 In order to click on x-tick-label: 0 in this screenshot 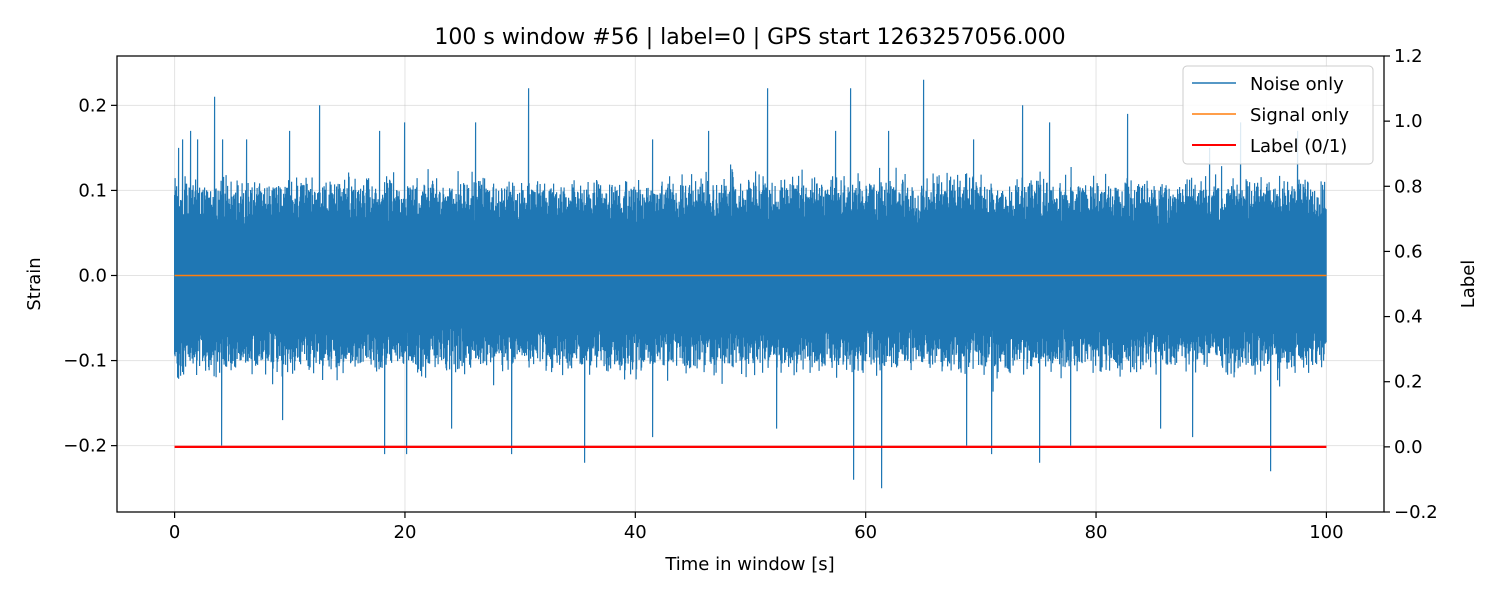, I will do `click(174, 532)`.